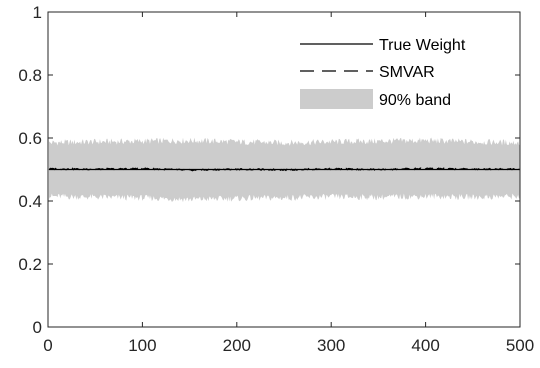 Image resolution: width=540 pixels, height=368 pixels. Describe the element at coordinates (30, 201) in the screenshot. I see `y-tick-label: 0.4` at that location.